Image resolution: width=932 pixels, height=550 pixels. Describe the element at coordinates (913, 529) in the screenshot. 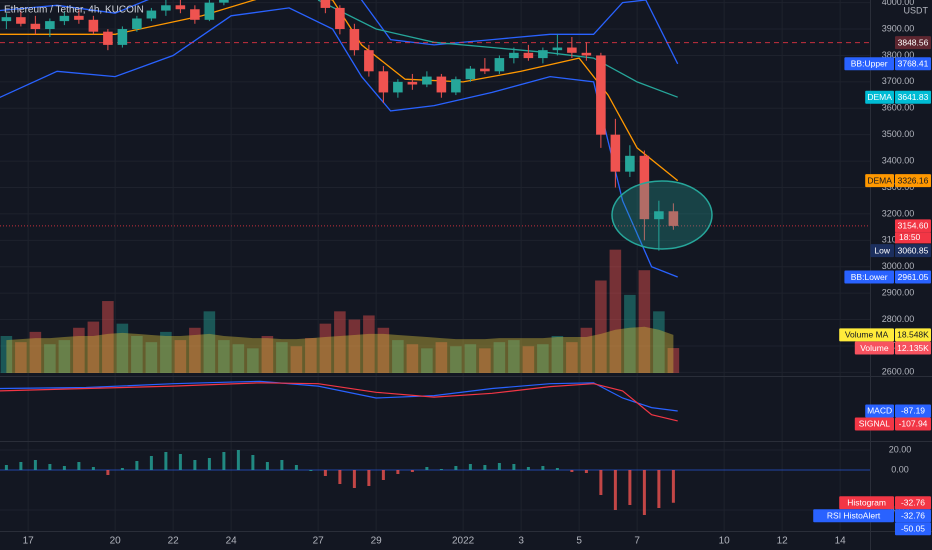

I see `tag-value: -50.05` at that location.